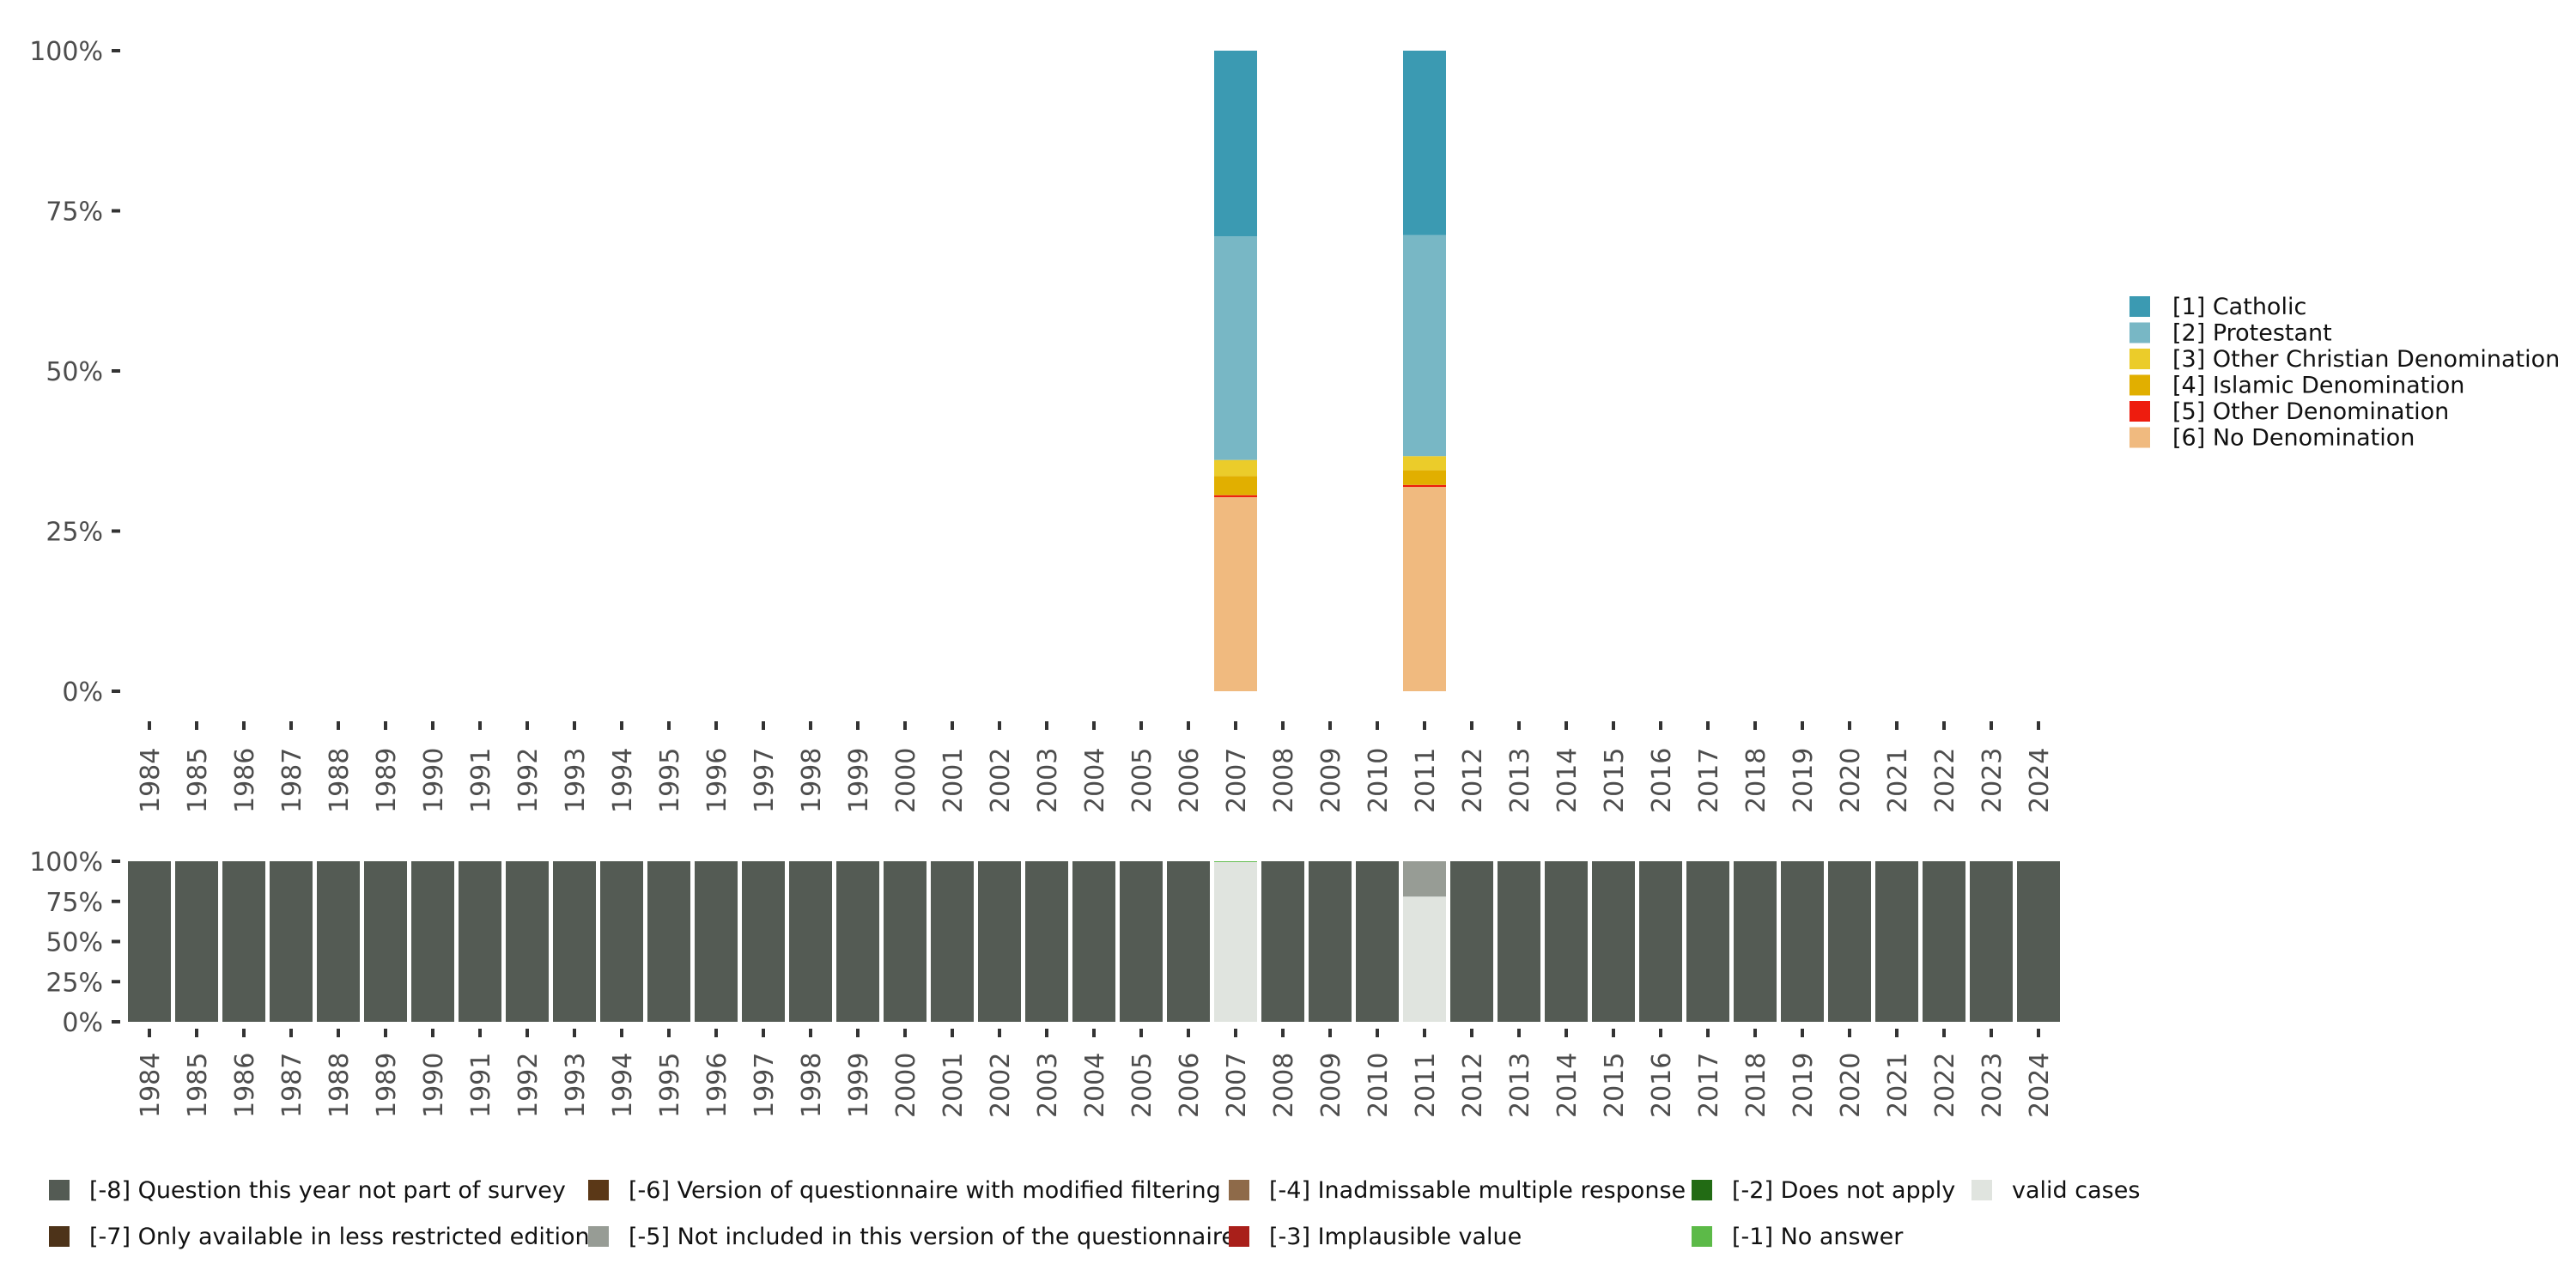 The height and width of the screenshot is (1288, 2576). Describe the element at coordinates (1615, 1085) in the screenshot. I see `x-tick-label: 2015` at that location.